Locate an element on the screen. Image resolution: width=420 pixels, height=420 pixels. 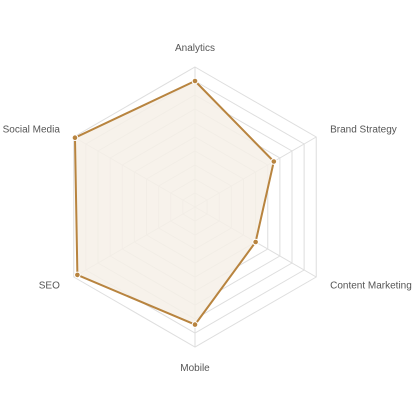
axis-label-mobile: Mobile is located at coordinates (195, 368).